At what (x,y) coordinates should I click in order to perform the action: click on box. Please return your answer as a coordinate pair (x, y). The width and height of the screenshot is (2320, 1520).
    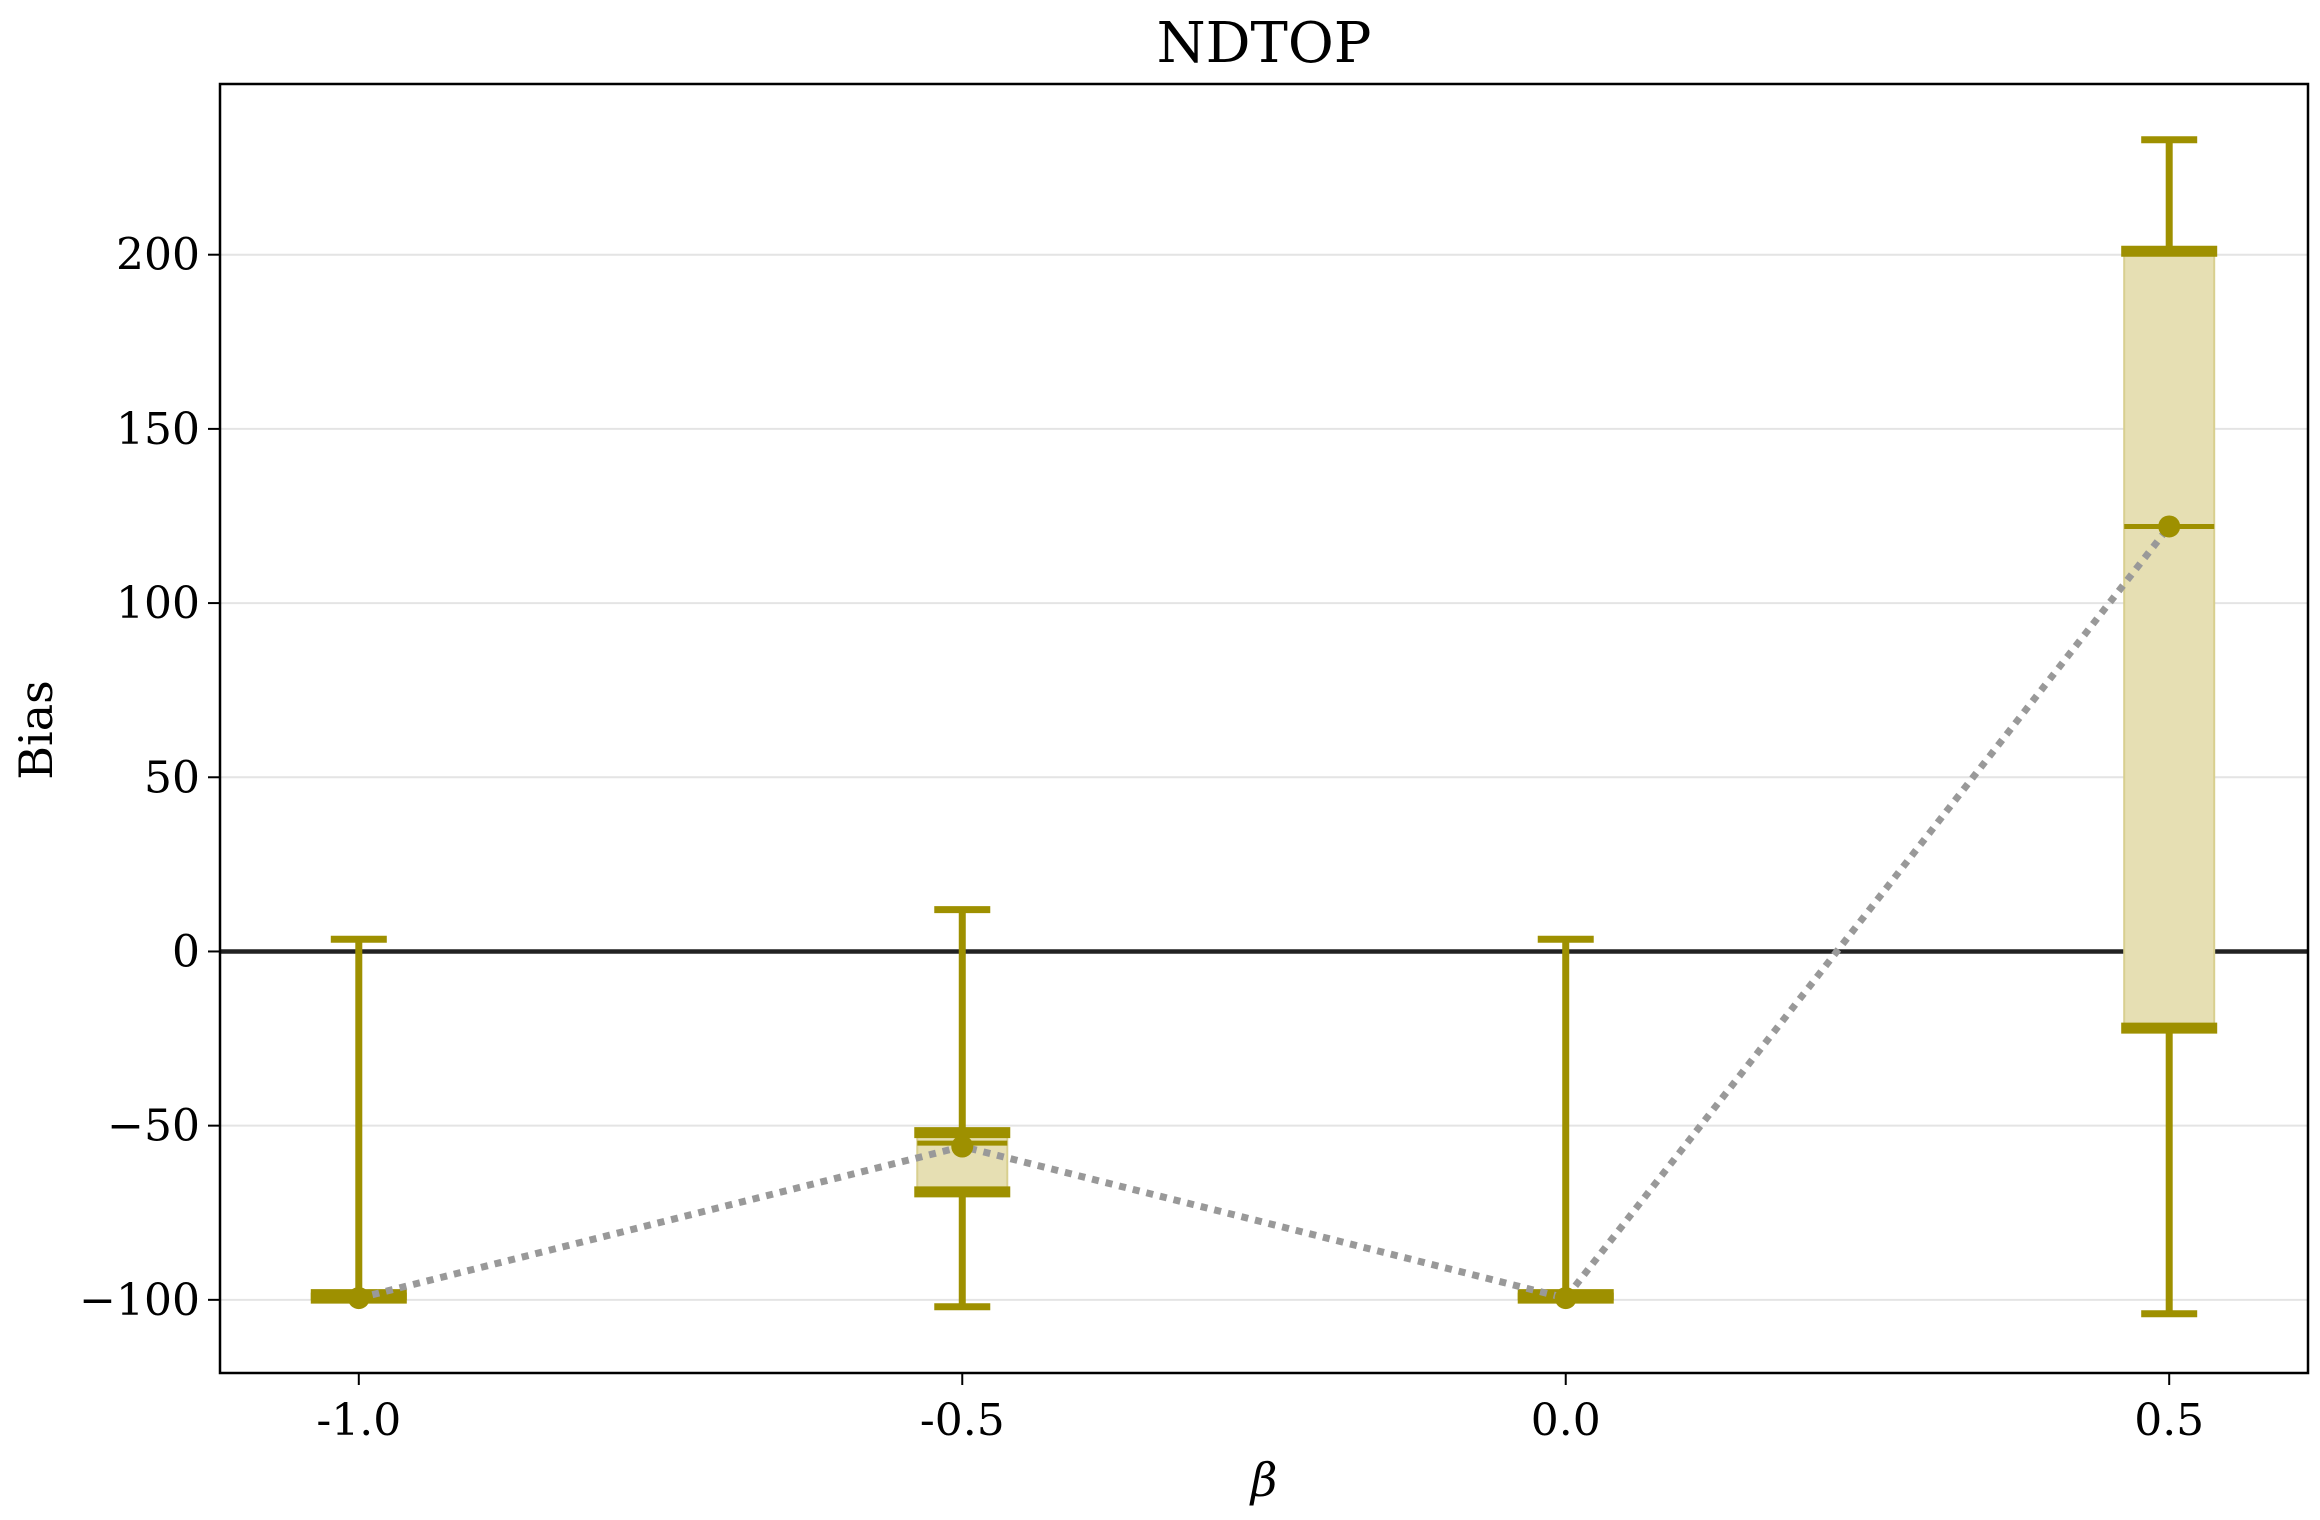
    Looking at the image, I should click on (2169, 640).